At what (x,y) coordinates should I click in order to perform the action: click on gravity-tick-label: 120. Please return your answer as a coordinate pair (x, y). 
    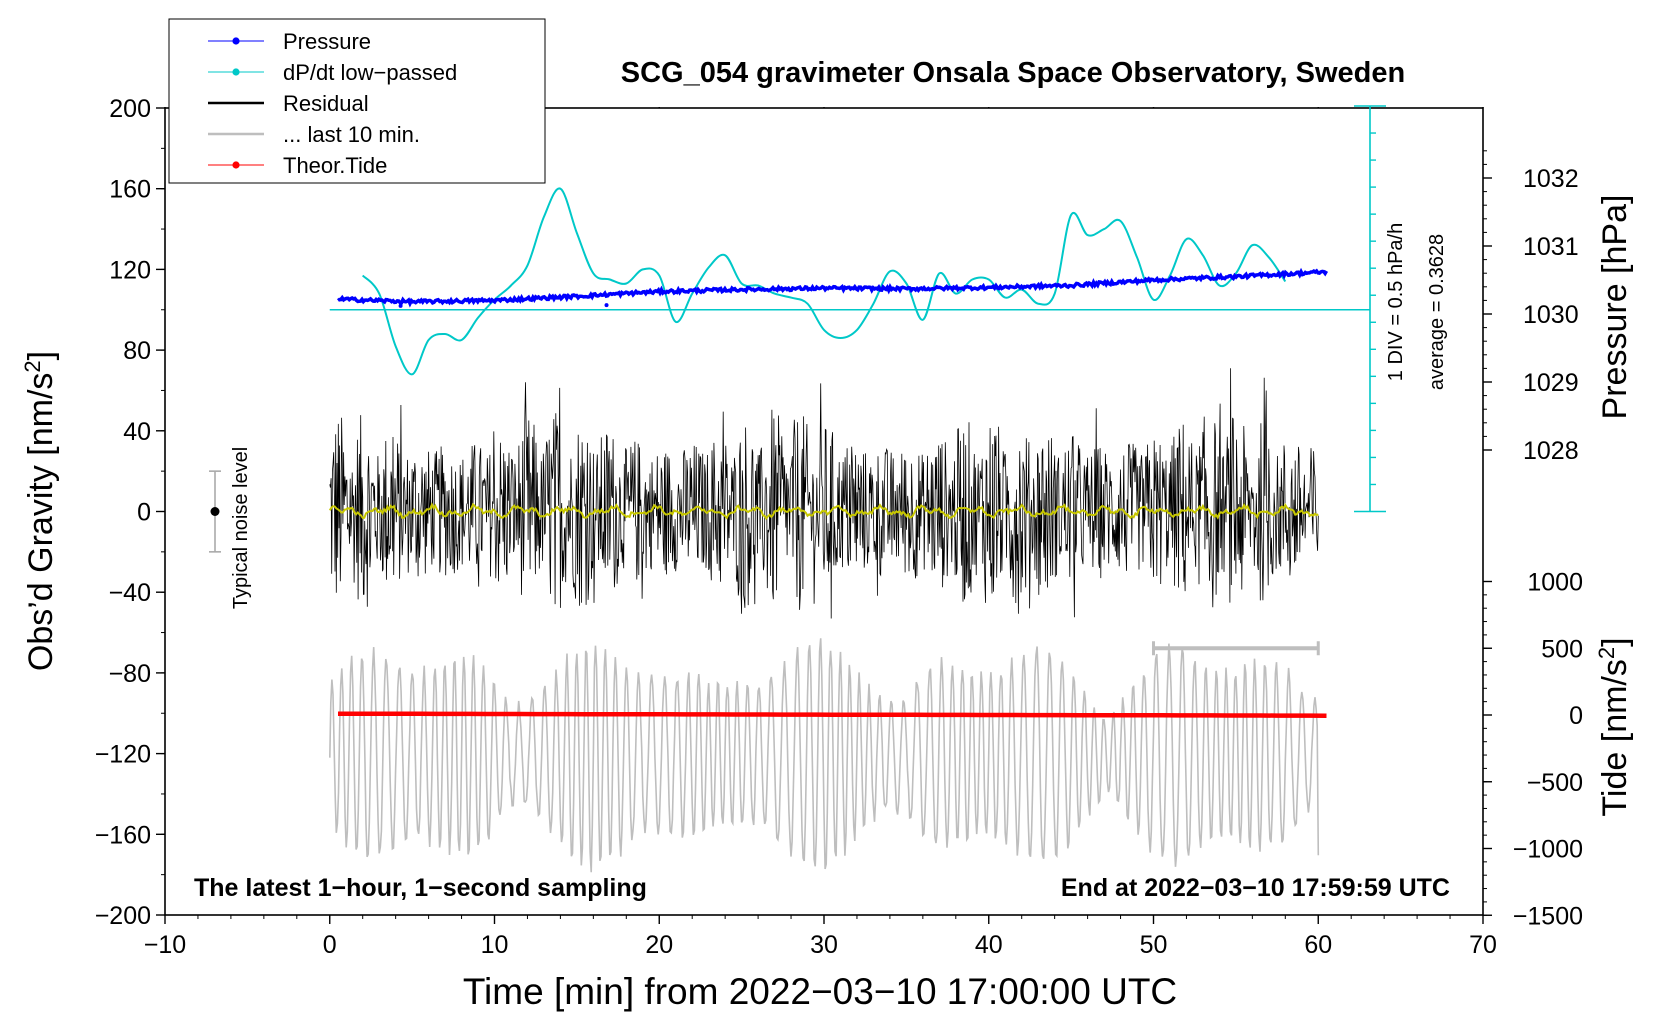
    Looking at the image, I should click on (130, 270).